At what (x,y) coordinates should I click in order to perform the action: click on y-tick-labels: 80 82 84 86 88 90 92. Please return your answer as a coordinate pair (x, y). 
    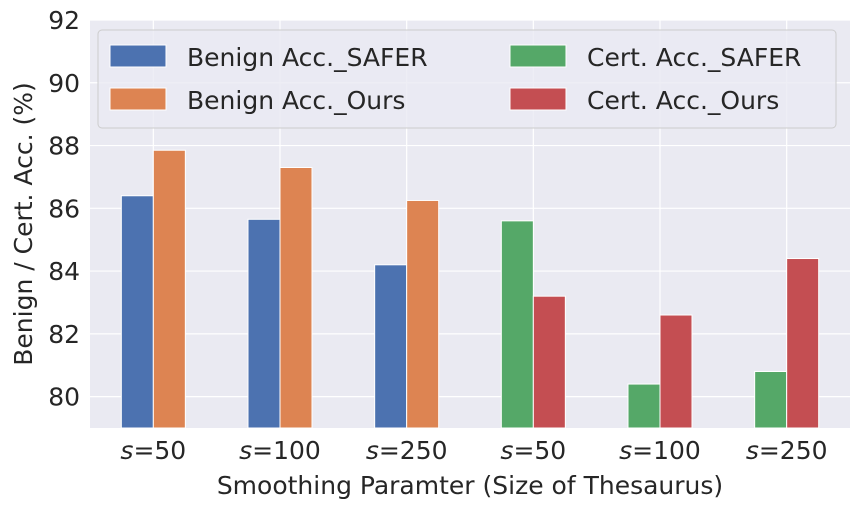
    Looking at the image, I should click on (64, 209).